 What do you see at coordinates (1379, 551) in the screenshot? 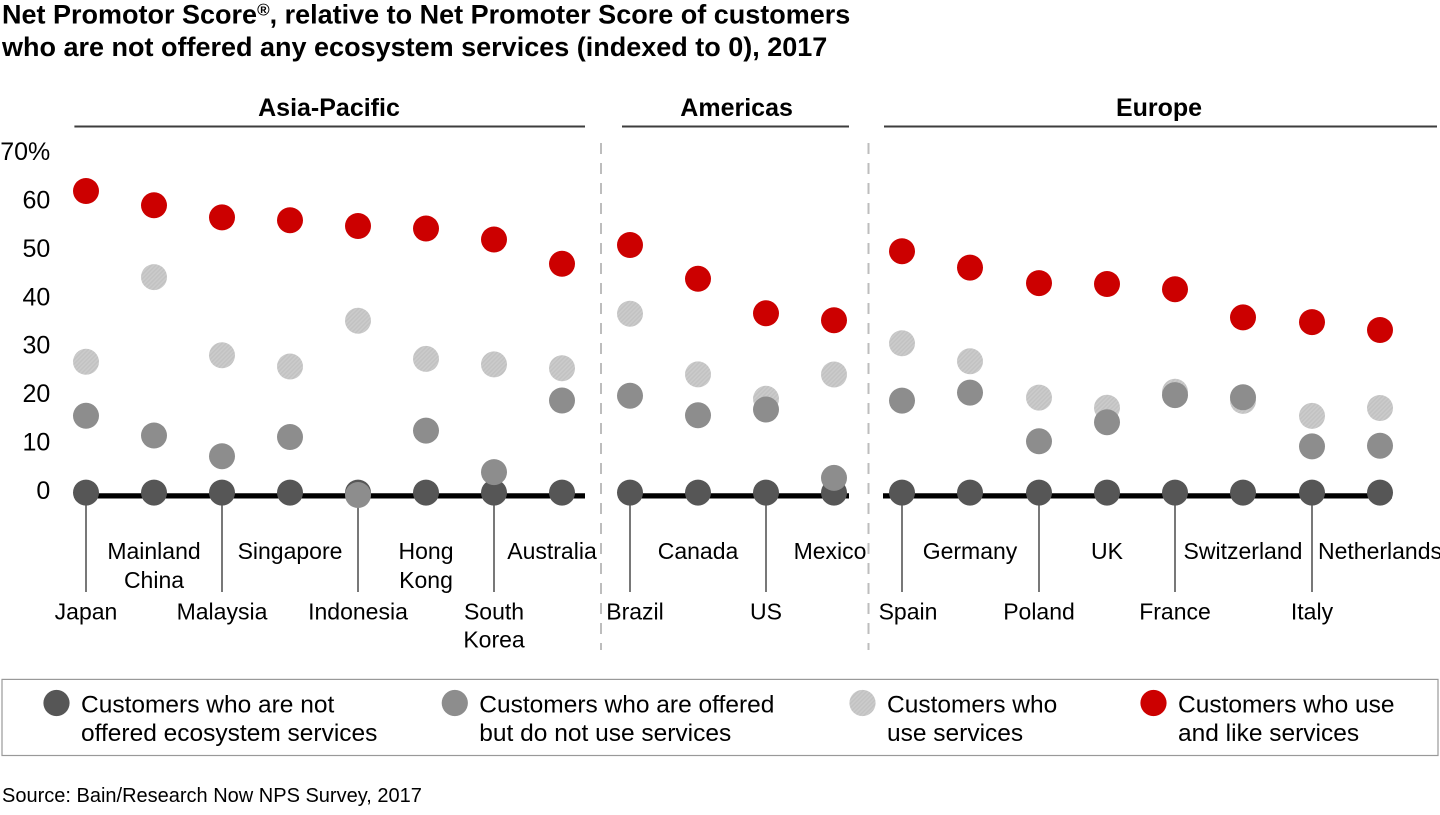
I see `svg-text: Netherlands` at bounding box center [1379, 551].